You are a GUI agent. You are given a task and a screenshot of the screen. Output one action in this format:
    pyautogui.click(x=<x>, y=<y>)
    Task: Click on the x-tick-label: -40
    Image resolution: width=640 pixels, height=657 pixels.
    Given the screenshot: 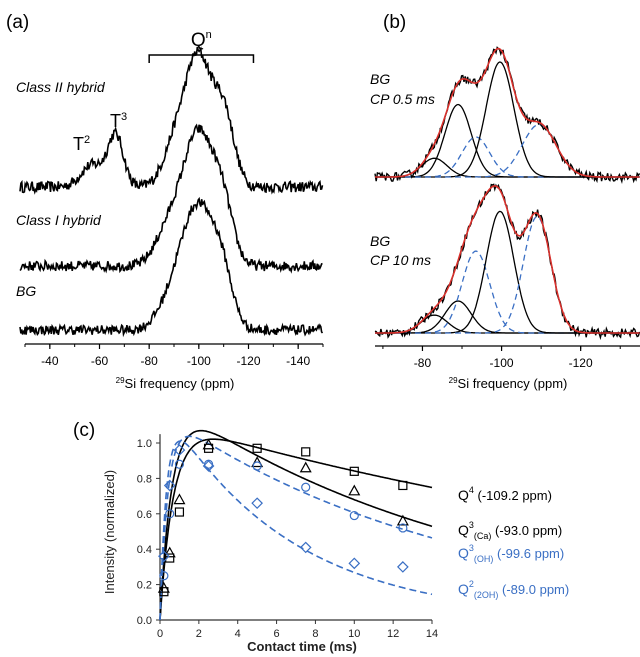 What is the action you would take?
    pyautogui.click(x=50, y=361)
    